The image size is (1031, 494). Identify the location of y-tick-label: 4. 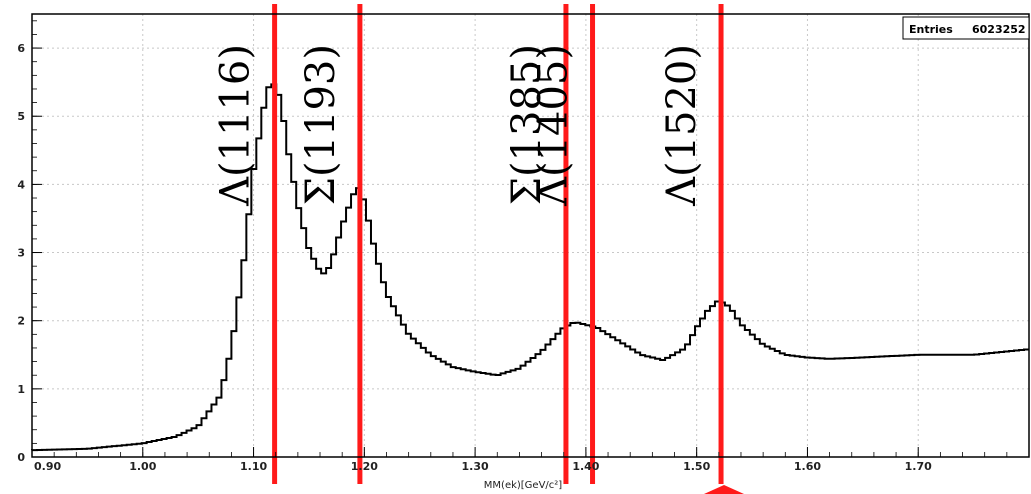
(21, 184).